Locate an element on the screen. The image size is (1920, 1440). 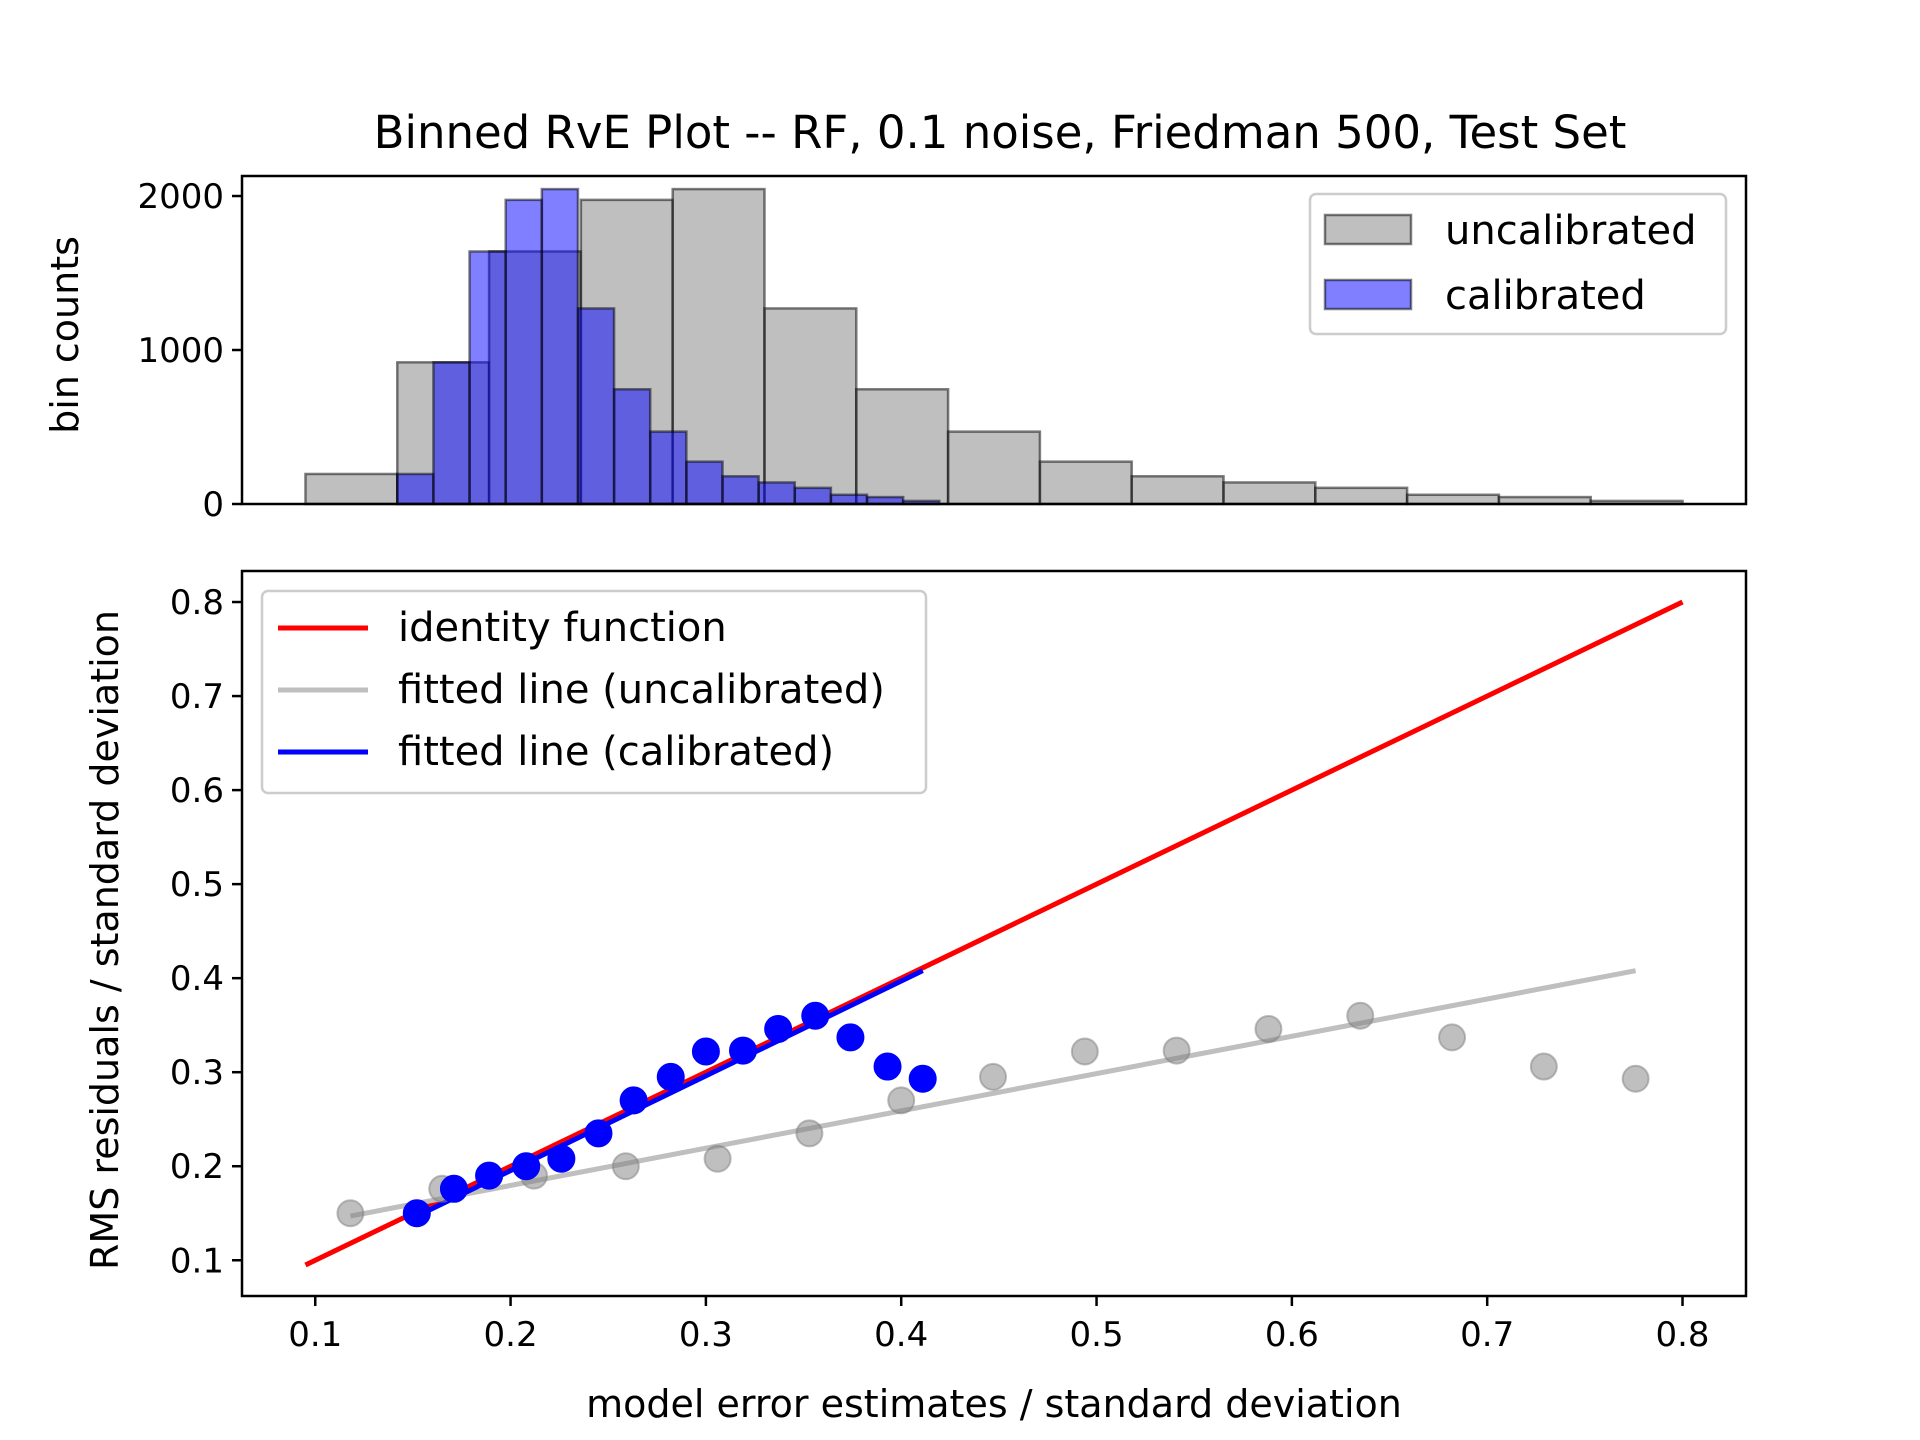
bottom-y-tick-label: 0.7 is located at coordinates (197, 697).